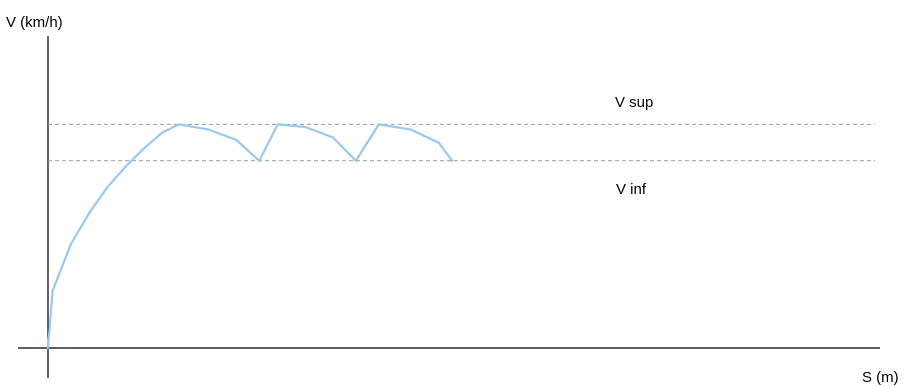 This screenshot has width=912, height=387. I want to click on x-axis-label: S (m), so click(880, 377).